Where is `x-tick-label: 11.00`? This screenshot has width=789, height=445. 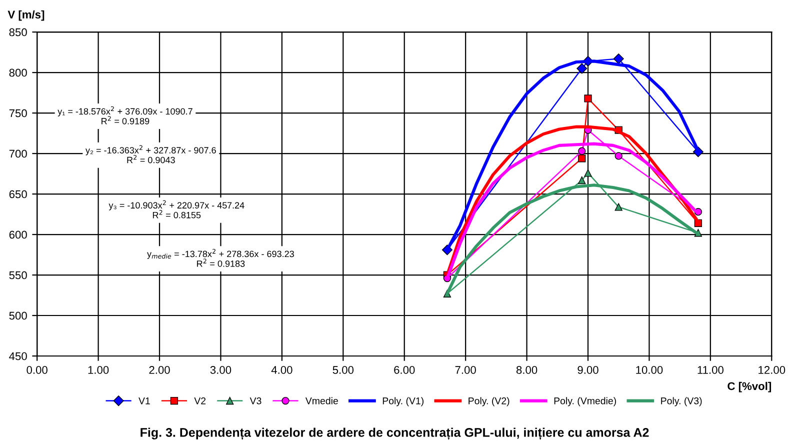
x-tick-label: 11.00 is located at coordinates (711, 370).